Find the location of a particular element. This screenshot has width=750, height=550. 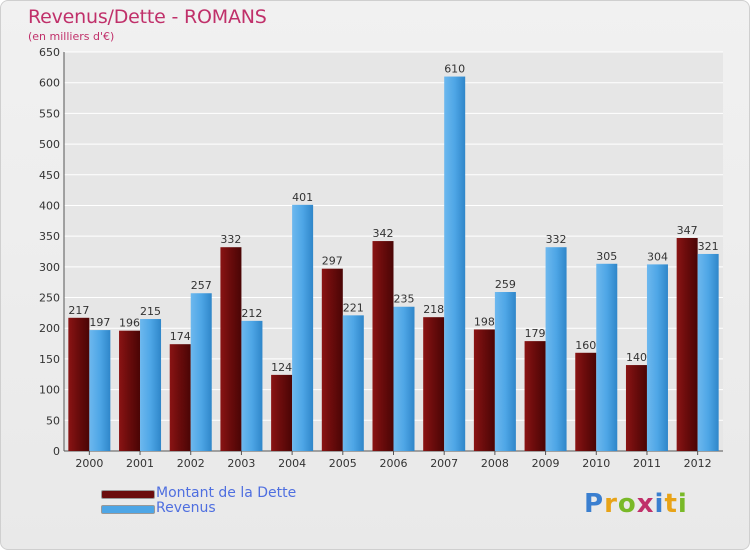

x-tick-label-2003: 2003 is located at coordinates (241, 463).